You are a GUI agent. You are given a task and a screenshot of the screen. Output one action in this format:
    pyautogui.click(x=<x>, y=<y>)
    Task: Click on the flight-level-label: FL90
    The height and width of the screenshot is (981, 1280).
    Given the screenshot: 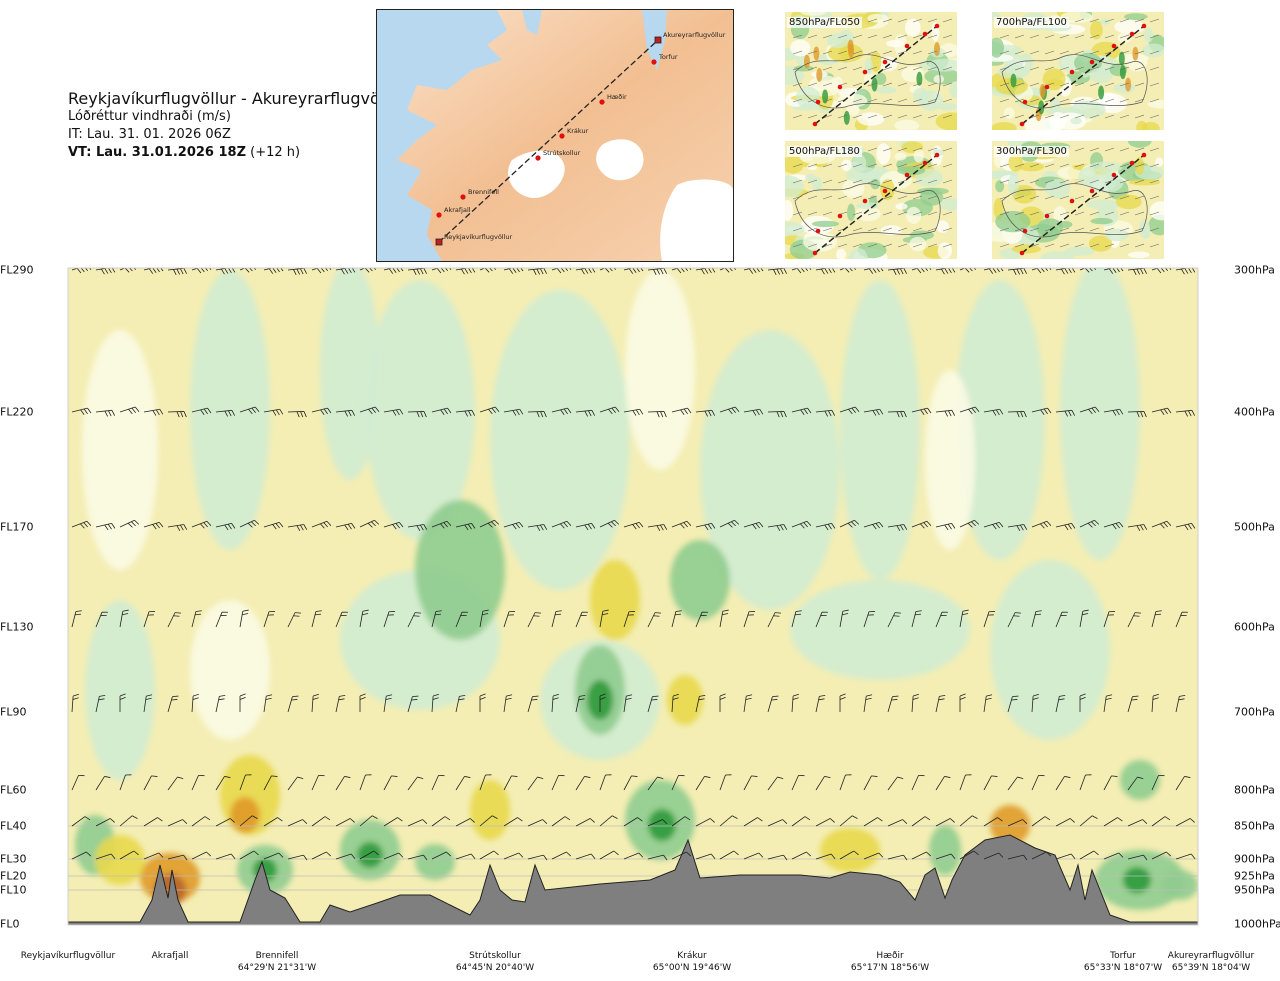 What is the action you would take?
    pyautogui.click(x=13, y=712)
    